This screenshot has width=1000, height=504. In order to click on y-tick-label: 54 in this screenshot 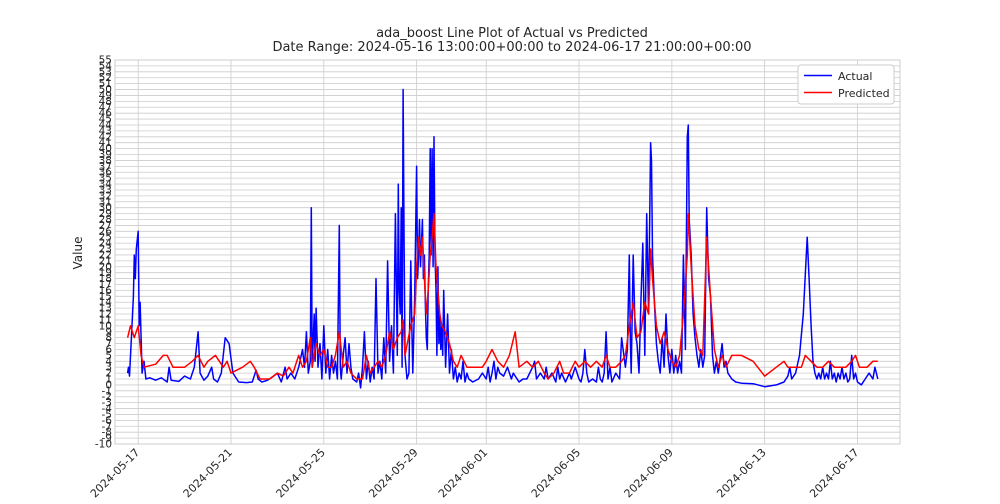, I will do `click(106, 66)`.